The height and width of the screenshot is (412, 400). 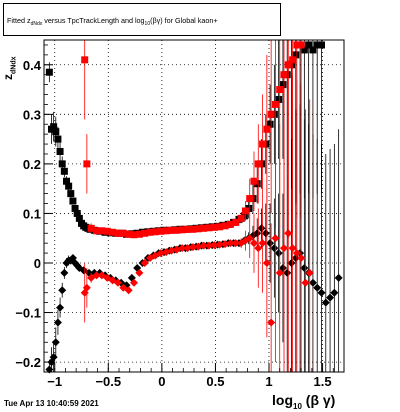 What do you see at coordinates (32, 114) in the screenshot?
I see `y-tick-label: 0.3` at bounding box center [32, 114].